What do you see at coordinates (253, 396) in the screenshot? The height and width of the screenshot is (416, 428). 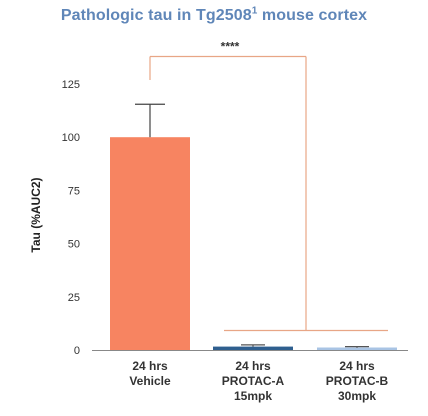 I see `category-label: 15mpk` at bounding box center [253, 396].